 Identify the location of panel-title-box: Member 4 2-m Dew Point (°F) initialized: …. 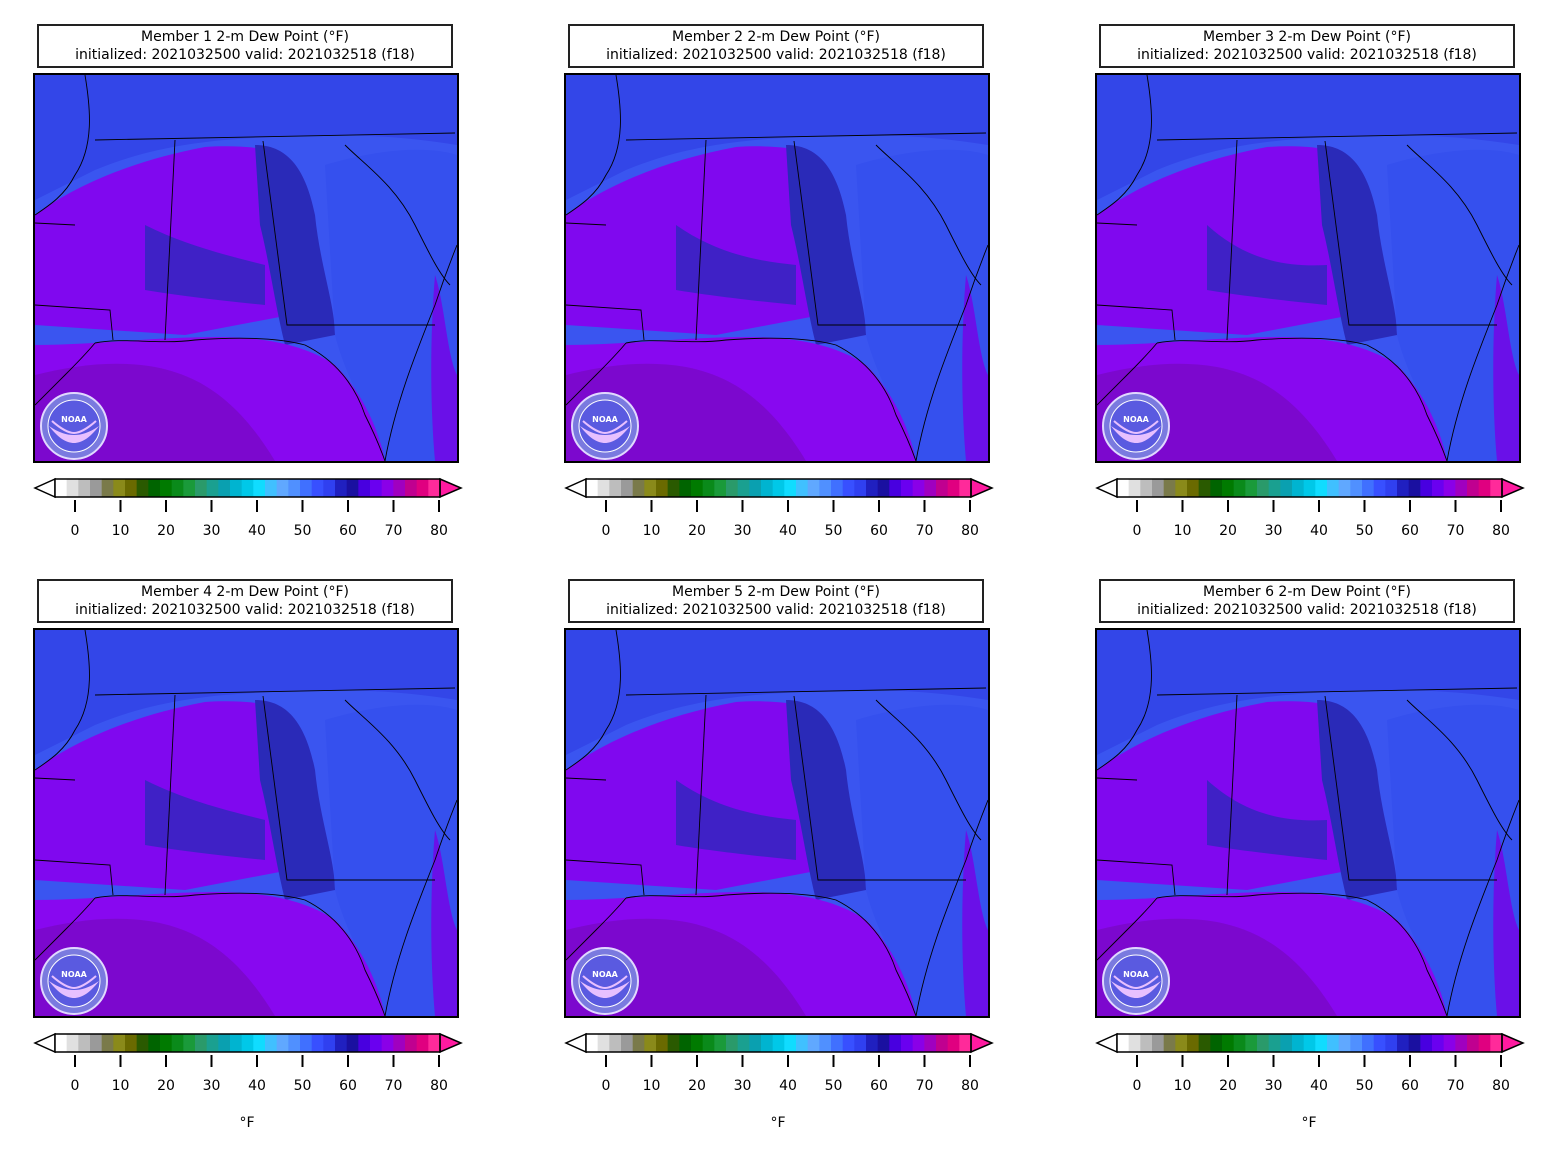
(245, 601).